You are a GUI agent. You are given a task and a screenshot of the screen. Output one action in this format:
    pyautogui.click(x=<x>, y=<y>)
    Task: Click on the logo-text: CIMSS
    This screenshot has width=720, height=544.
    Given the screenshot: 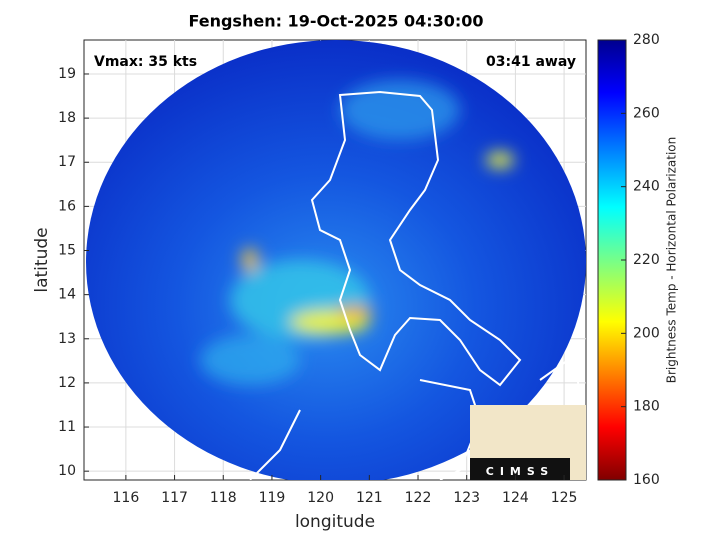 What is the action you would take?
    pyautogui.click(x=520, y=471)
    